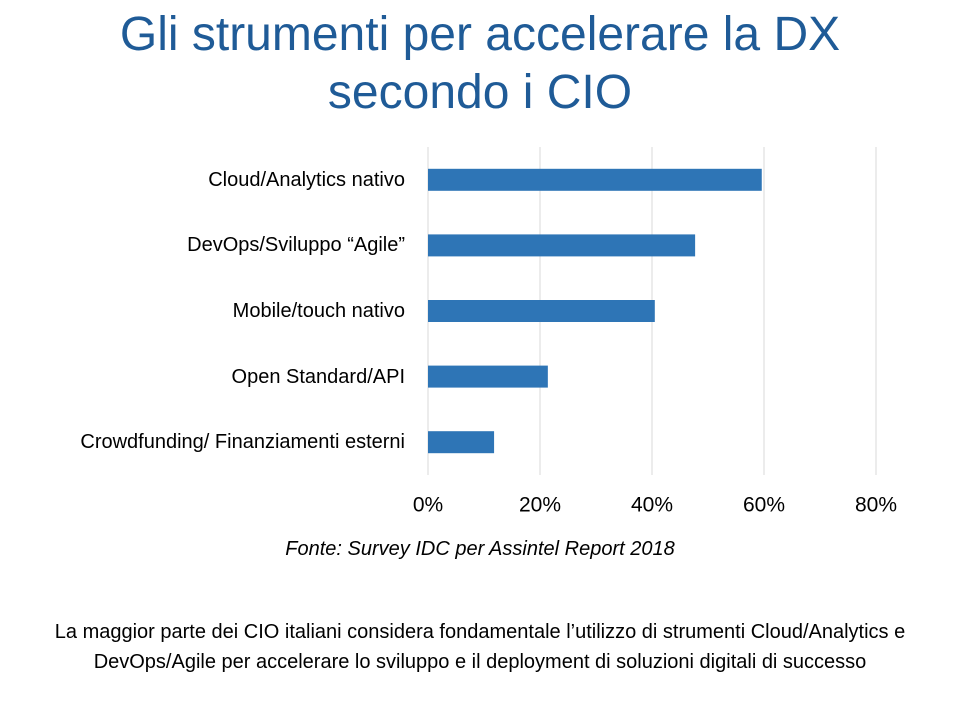 Image resolution: width=960 pixels, height=720 pixels. I want to click on y-tick-label: DevOps/Sviluppo “Agile”, so click(296, 245).